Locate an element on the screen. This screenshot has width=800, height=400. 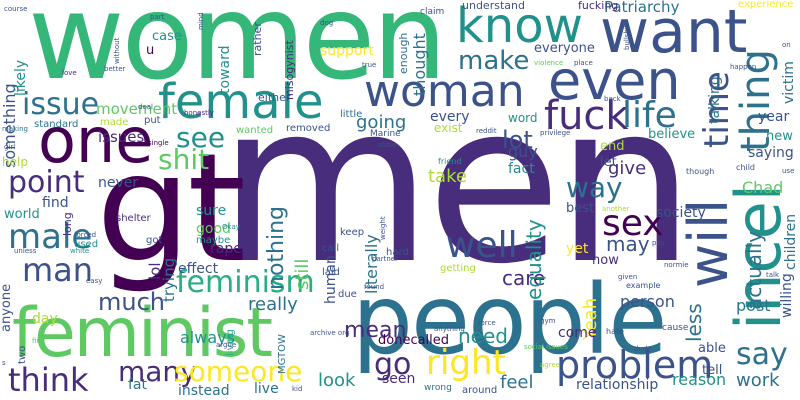
word-gym: gym is located at coordinates (548, 321).